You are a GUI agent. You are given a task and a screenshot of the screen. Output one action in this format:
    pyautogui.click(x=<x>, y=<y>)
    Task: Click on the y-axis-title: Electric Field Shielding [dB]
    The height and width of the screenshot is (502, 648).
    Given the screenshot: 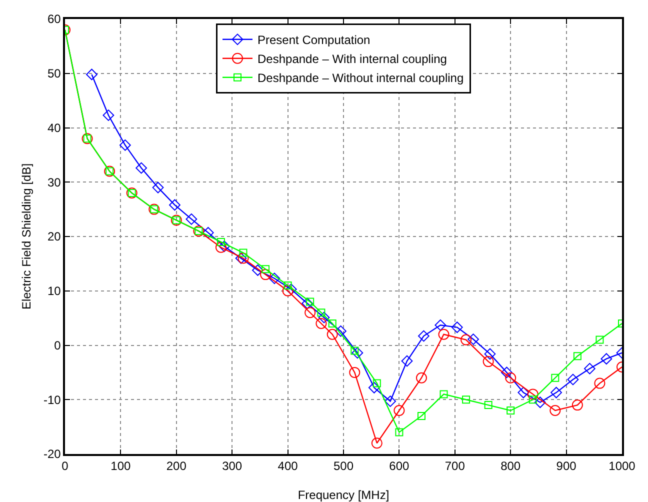 What is the action you would take?
    pyautogui.click(x=27, y=236)
    